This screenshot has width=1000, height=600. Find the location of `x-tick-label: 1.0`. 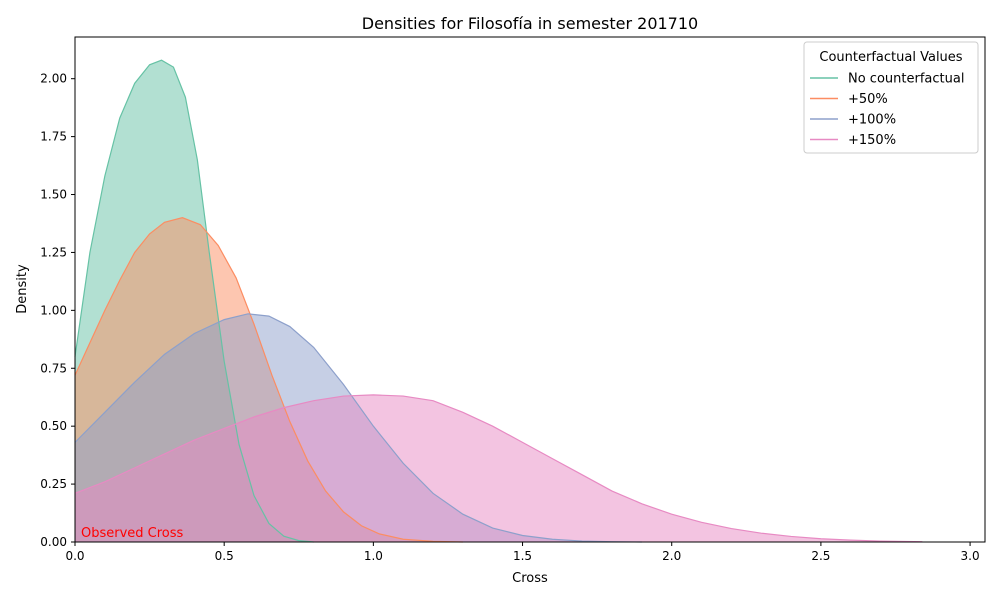

x-tick-label: 1.0 is located at coordinates (373, 556).